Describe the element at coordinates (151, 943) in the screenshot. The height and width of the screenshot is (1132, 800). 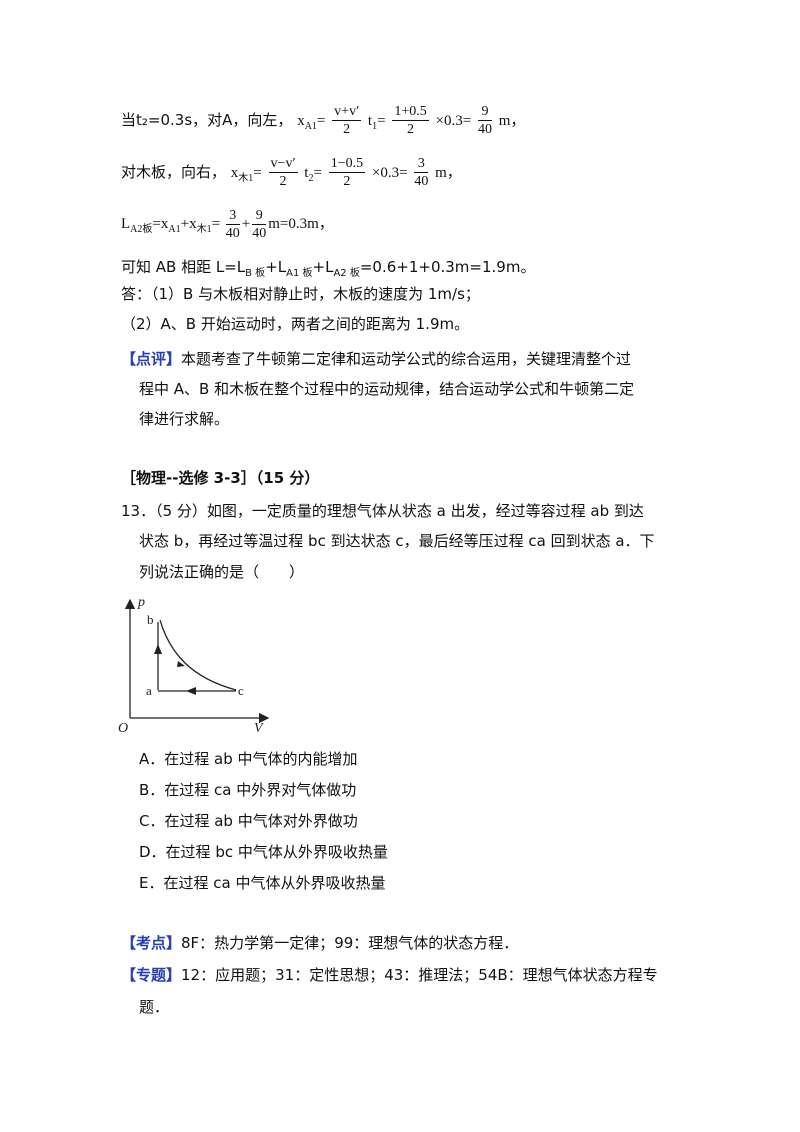
I see `kaodian-tag: 【考点】` at that location.